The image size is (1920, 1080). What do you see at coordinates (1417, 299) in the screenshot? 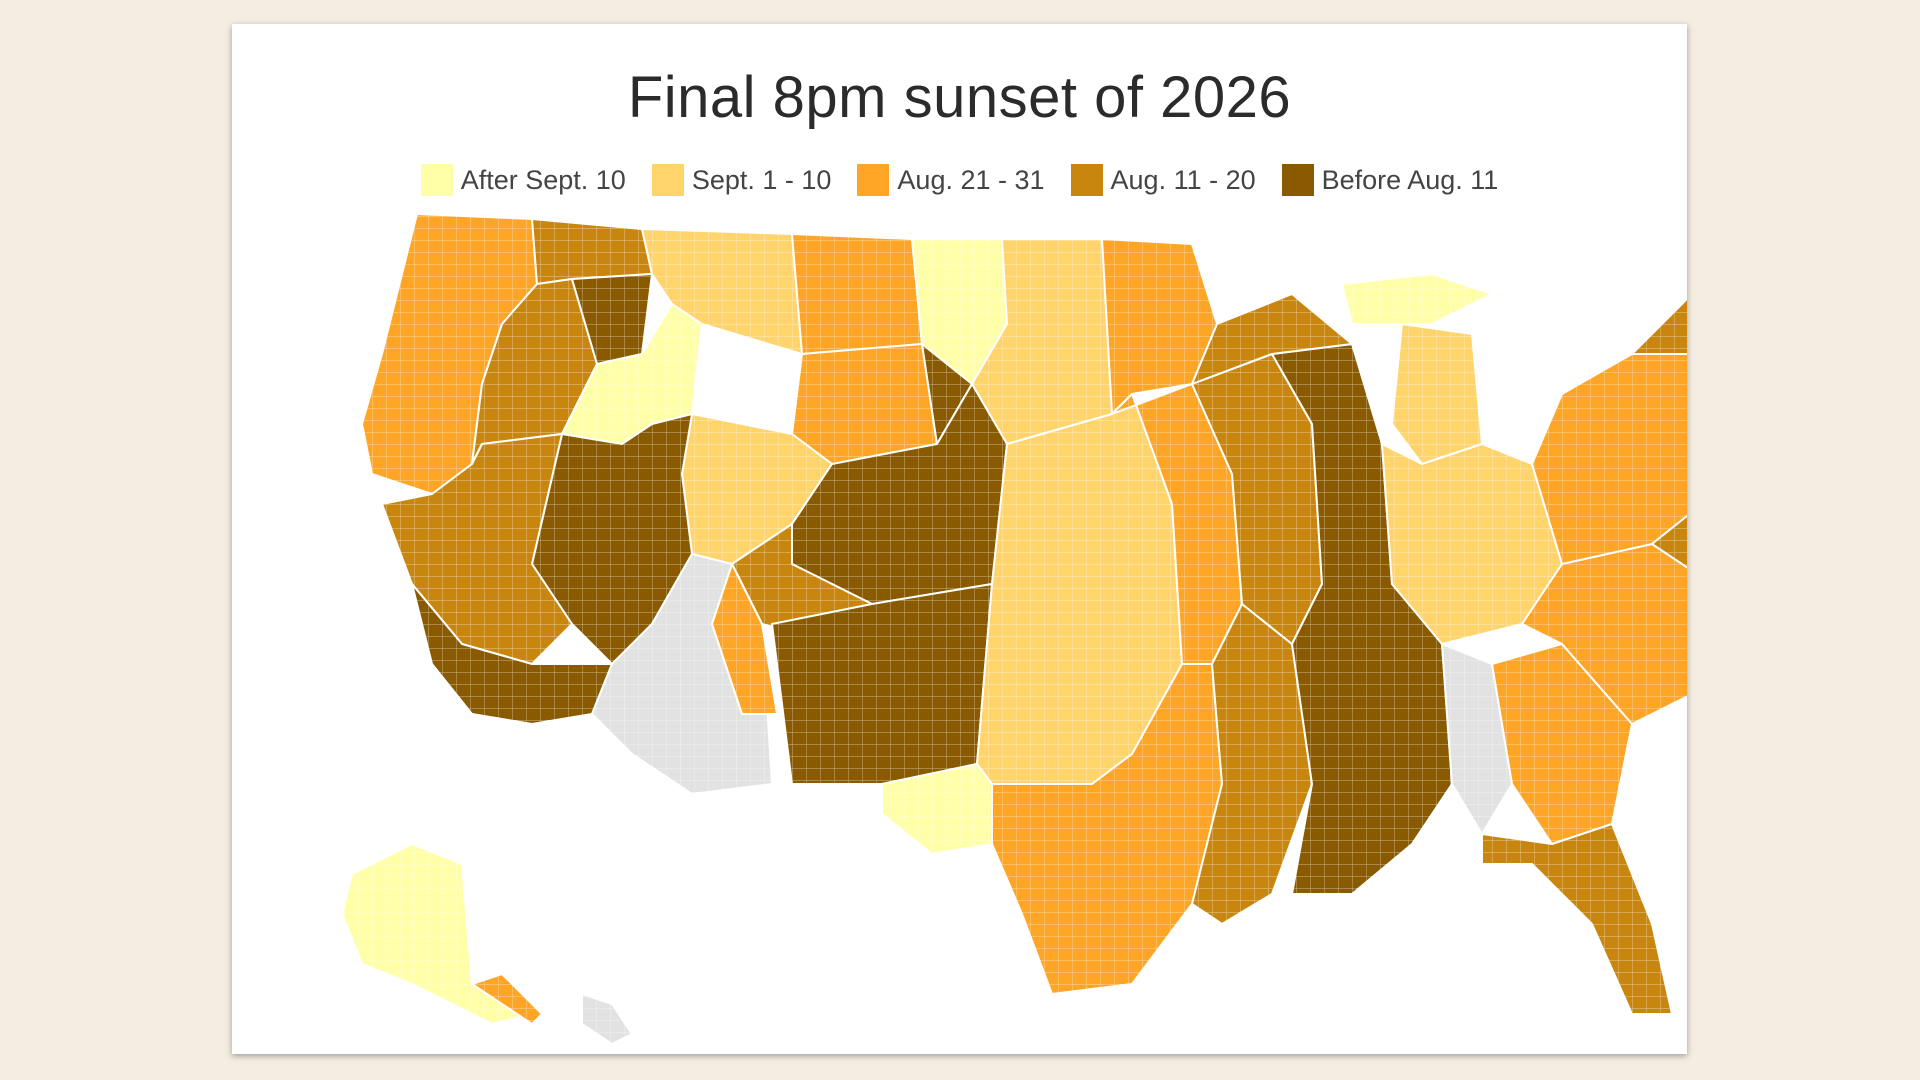
I see `region-upper-peninsula` at bounding box center [1417, 299].